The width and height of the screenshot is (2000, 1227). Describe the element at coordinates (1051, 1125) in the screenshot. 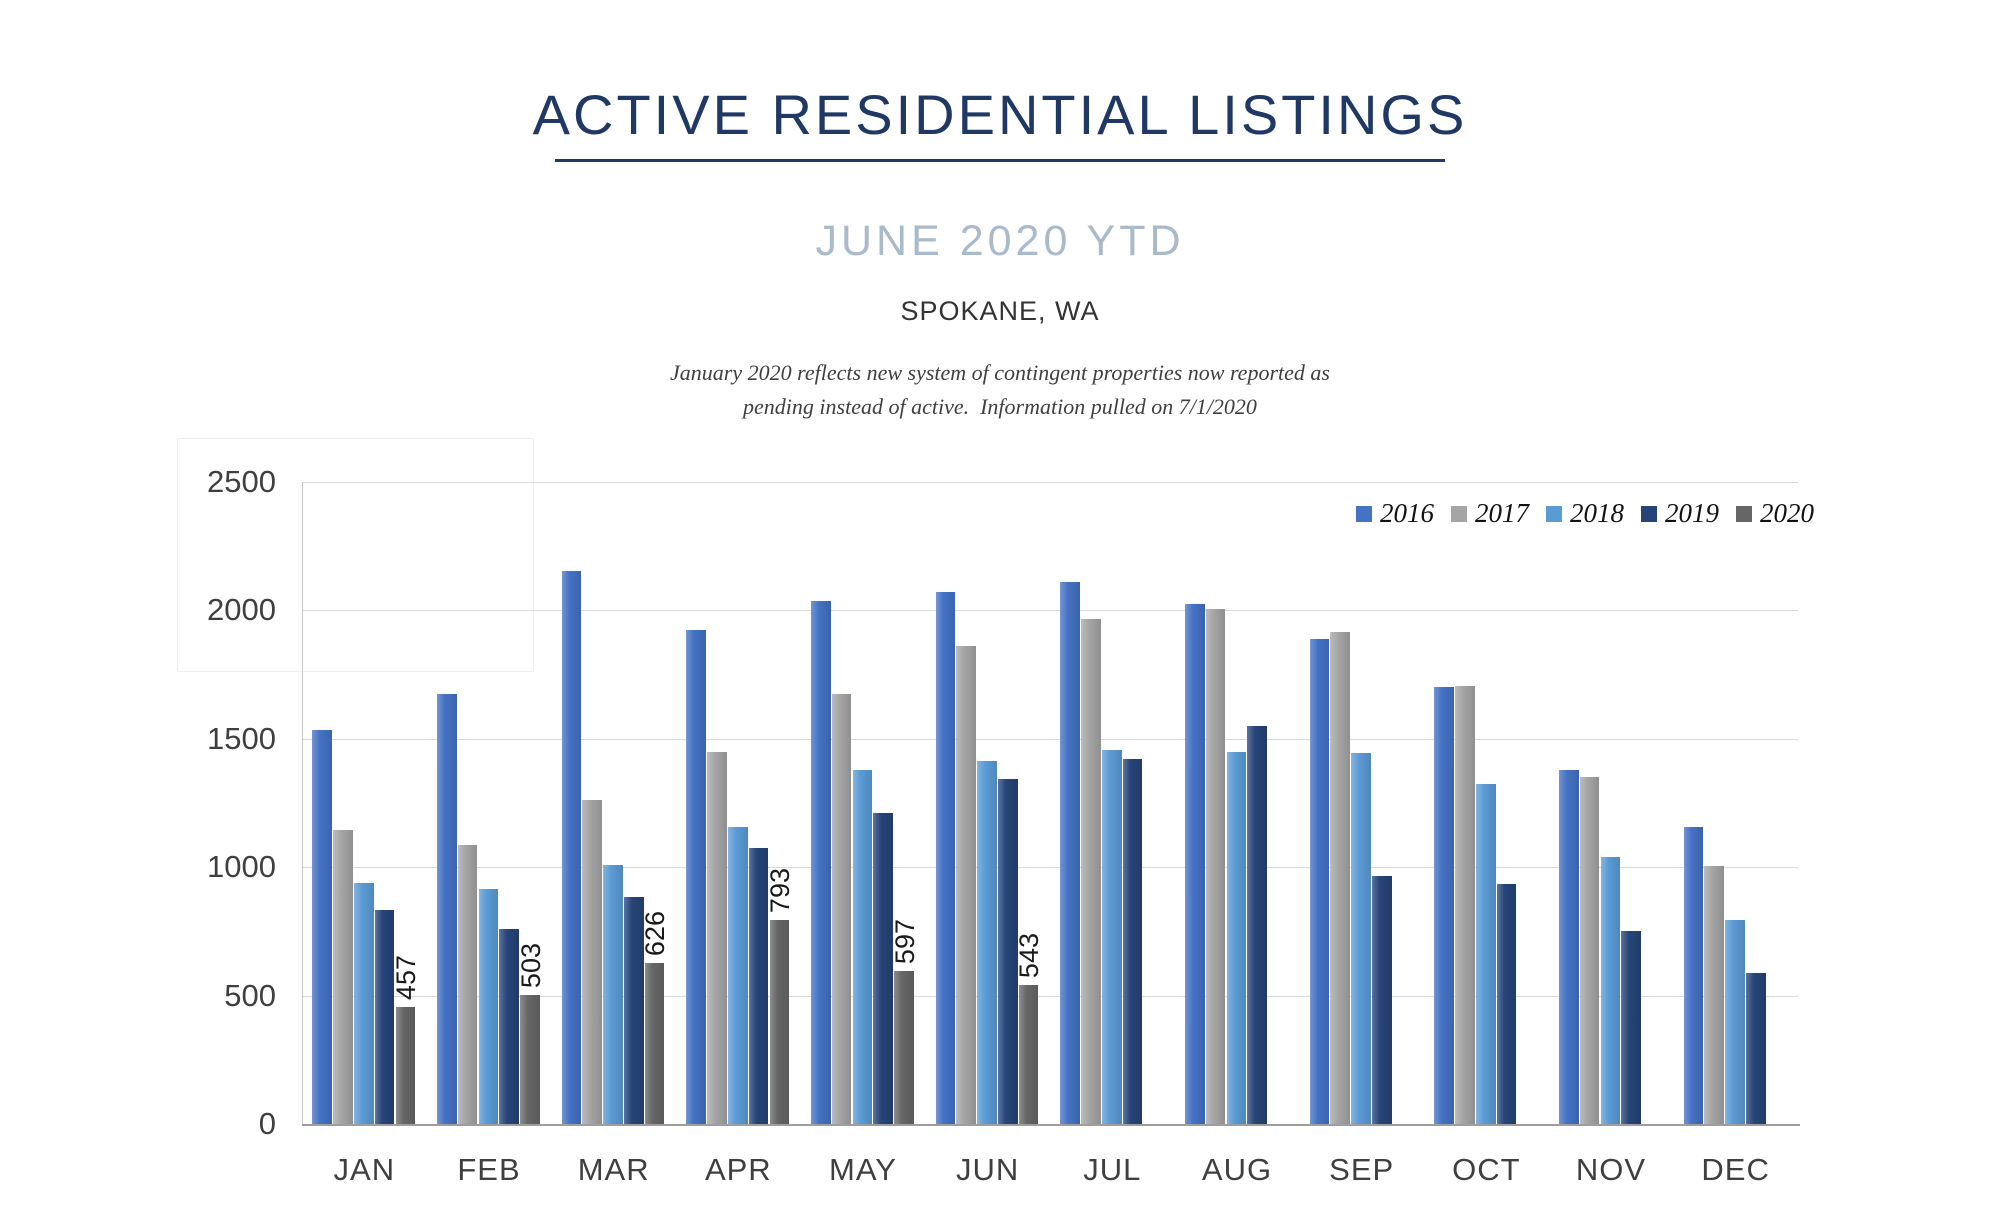

I see `x-axis-line` at that location.